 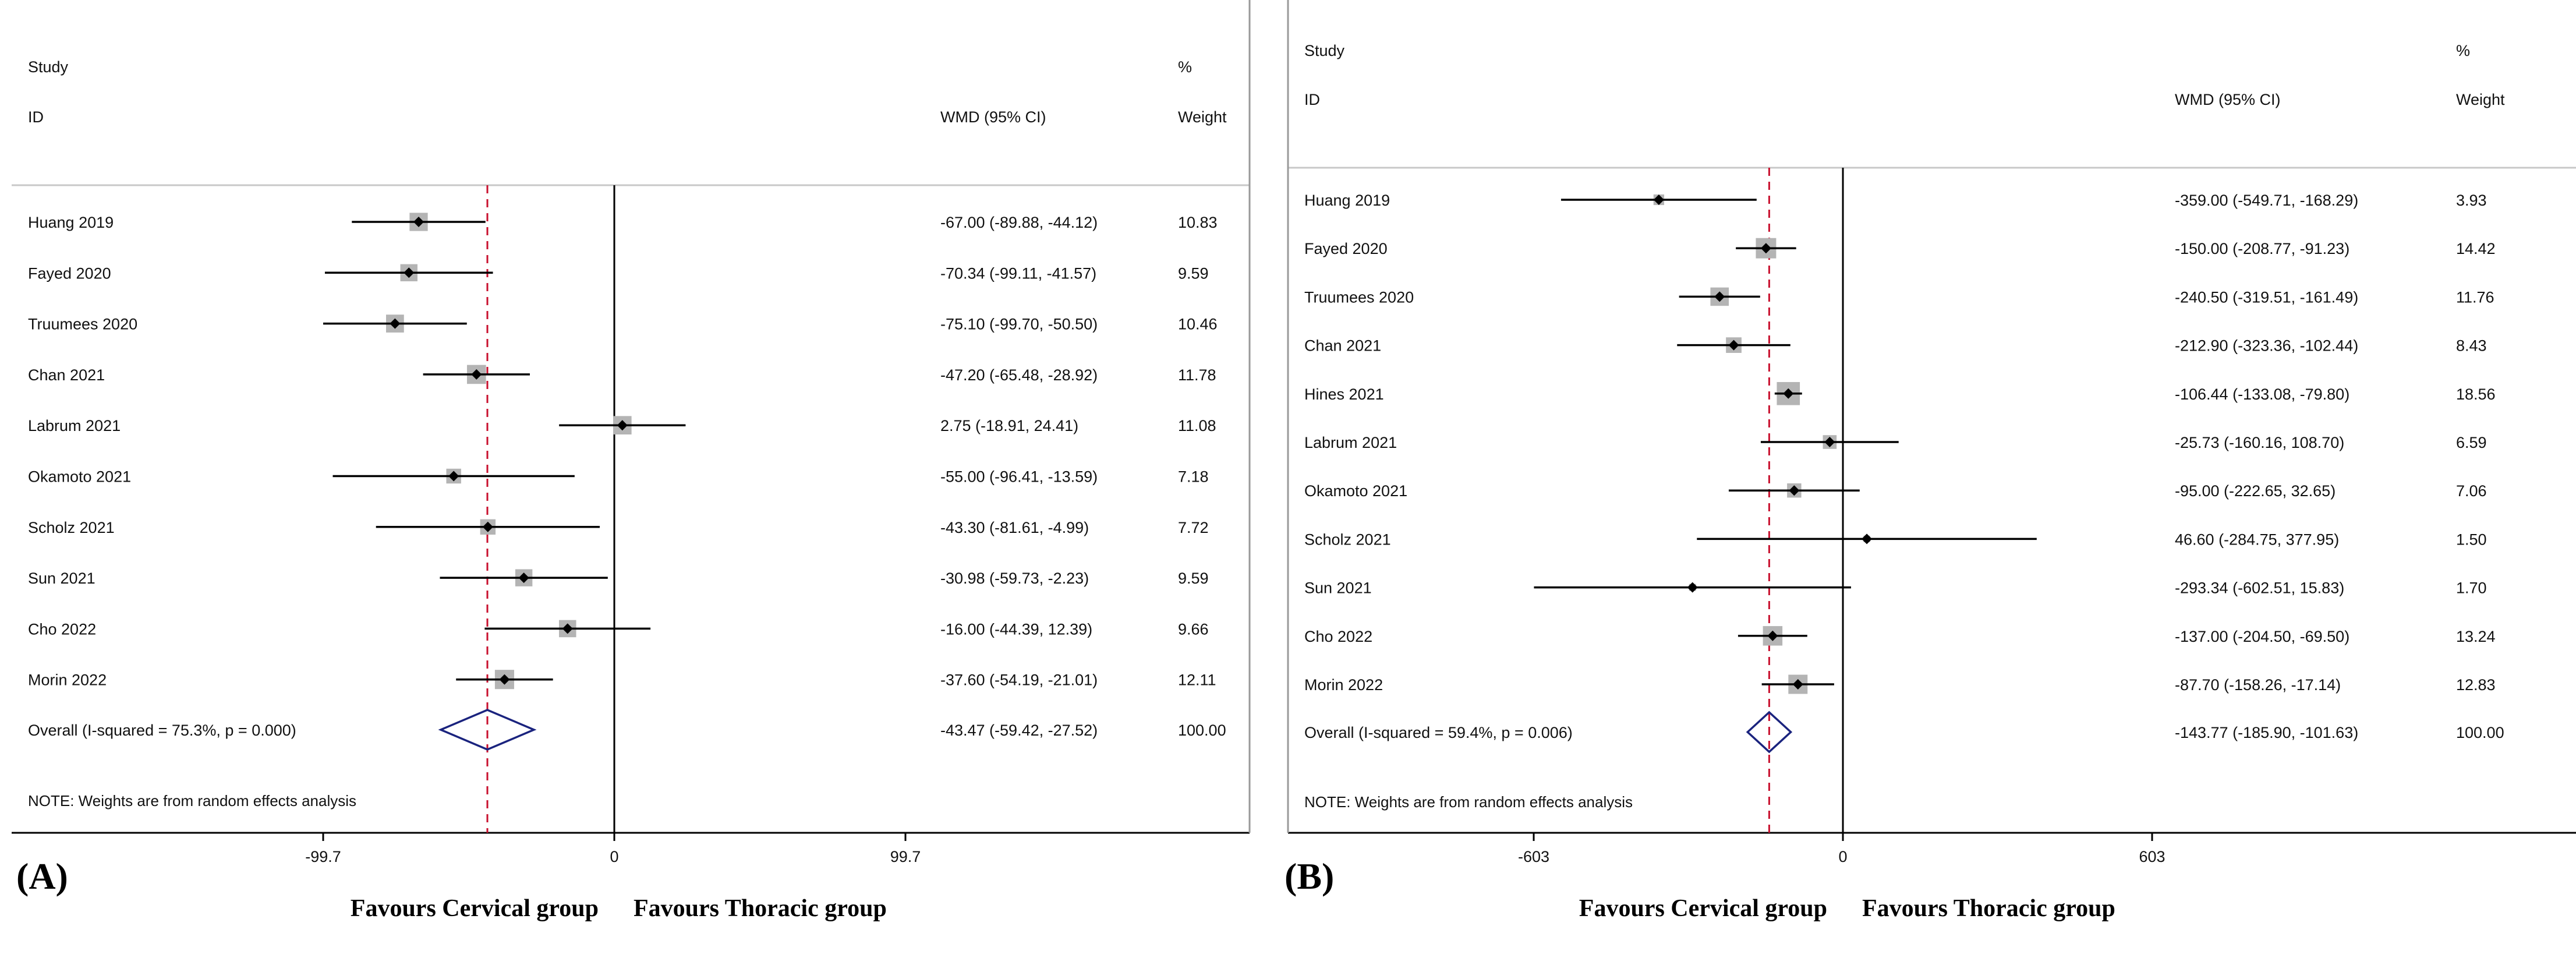 I want to click on header-weight: Weight, so click(x=1202, y=117).